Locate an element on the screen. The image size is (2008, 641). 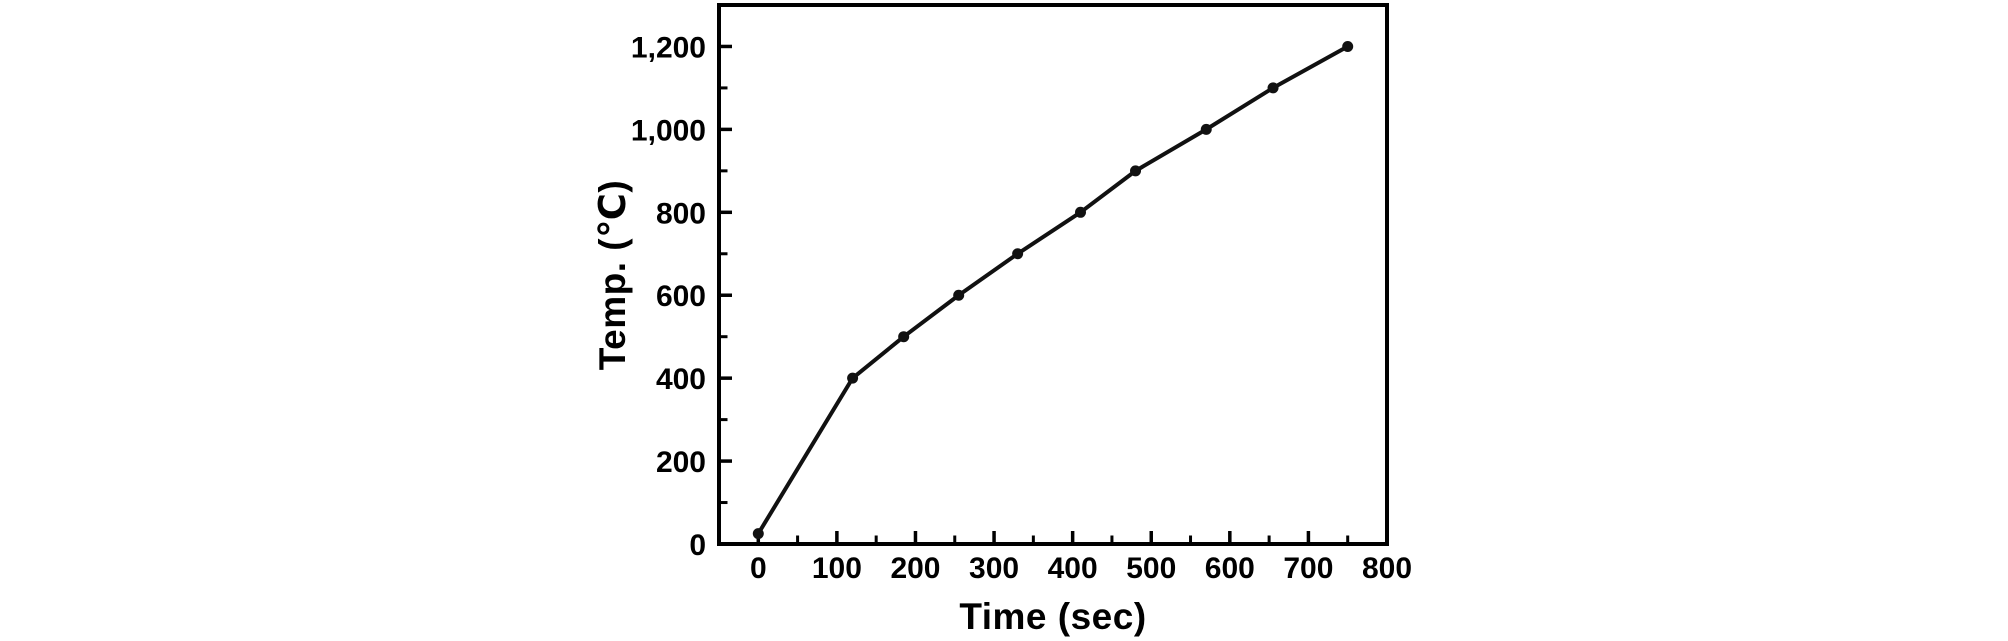
y-tick-label: 1,200 is located at coordinates (668, 47).